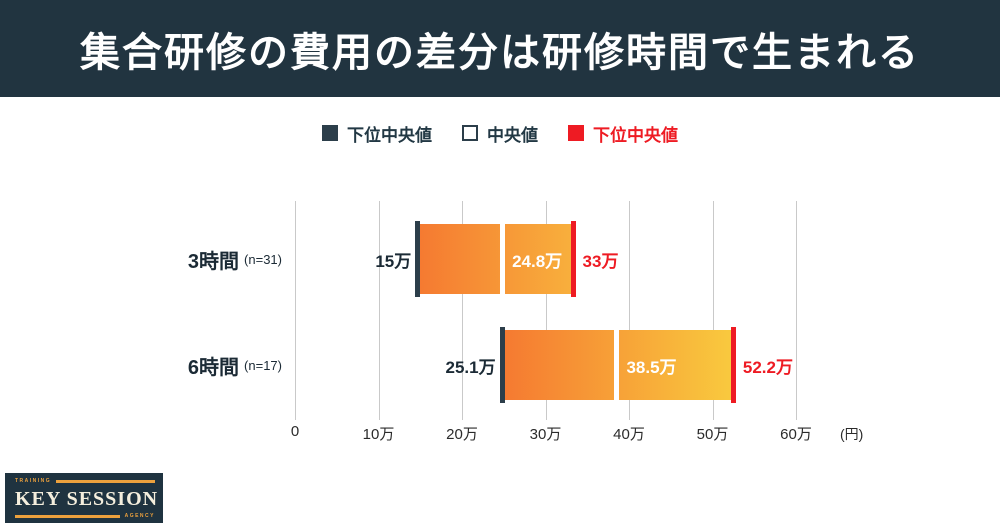  Describe the element at coordinates (263, 365) in the screenshot. I see `sample-size-label: (n=17)` at that location.